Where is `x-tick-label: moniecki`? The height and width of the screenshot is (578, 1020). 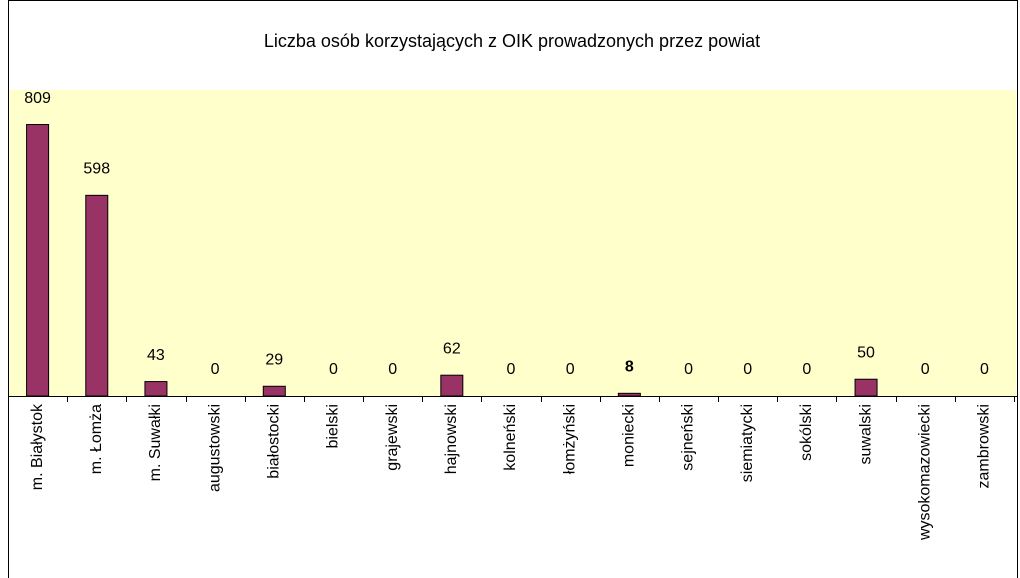 x-tick-label: moniecki is located at coordinates (629, 435).